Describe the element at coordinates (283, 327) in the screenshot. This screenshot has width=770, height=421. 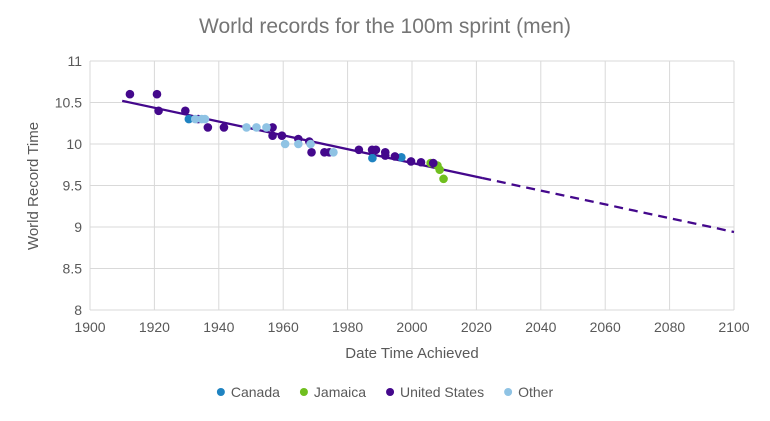
I see `x-tick-label: 1960` at that location.